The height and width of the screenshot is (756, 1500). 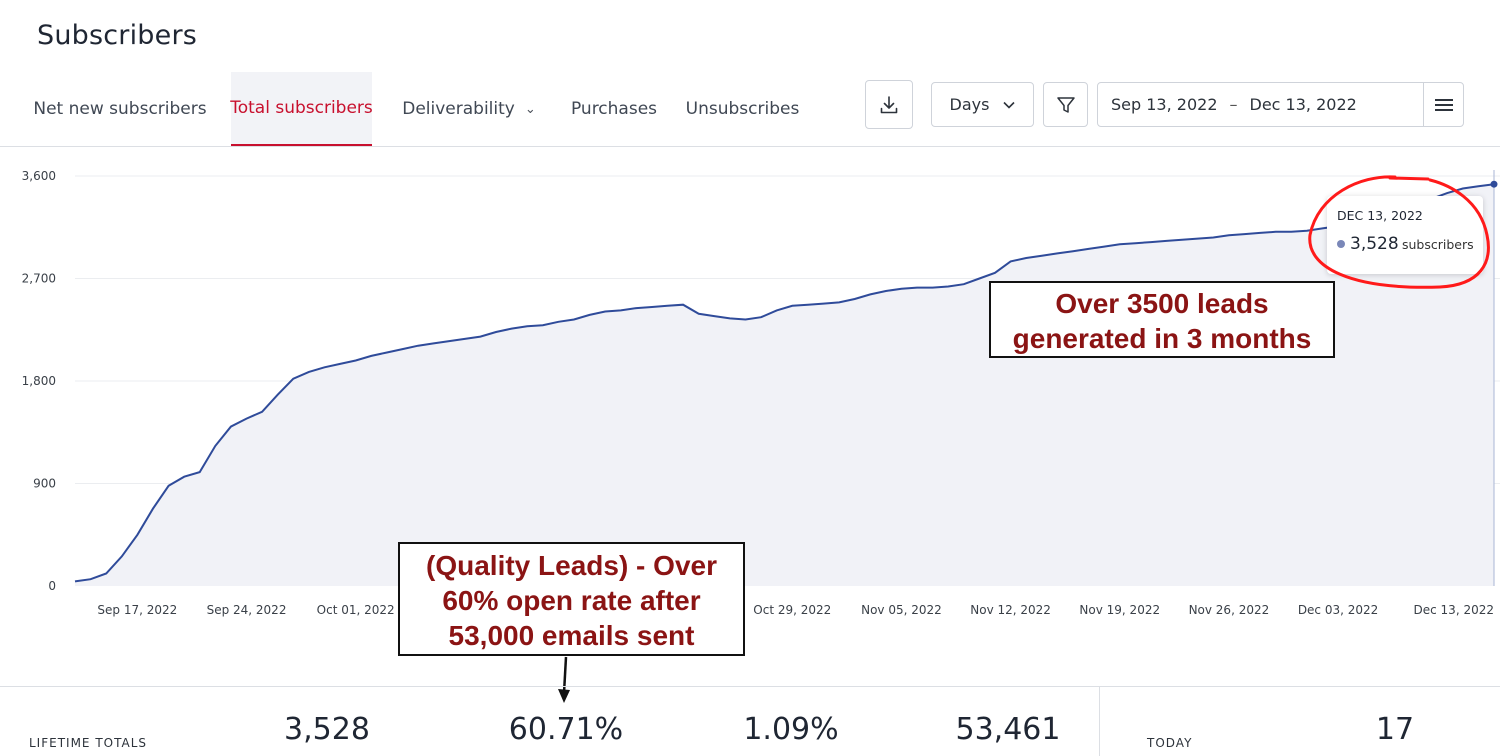 I want to click on x-tick-label: Sep 17, 2022, so click(x=137, y=610).